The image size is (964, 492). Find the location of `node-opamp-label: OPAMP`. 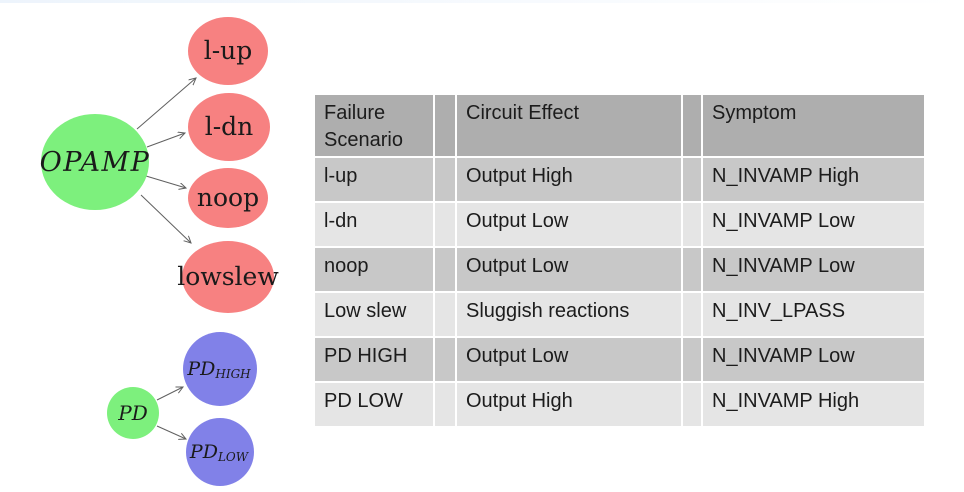

node-opamp-label: OPAMP is located at coordinates (95, 162).